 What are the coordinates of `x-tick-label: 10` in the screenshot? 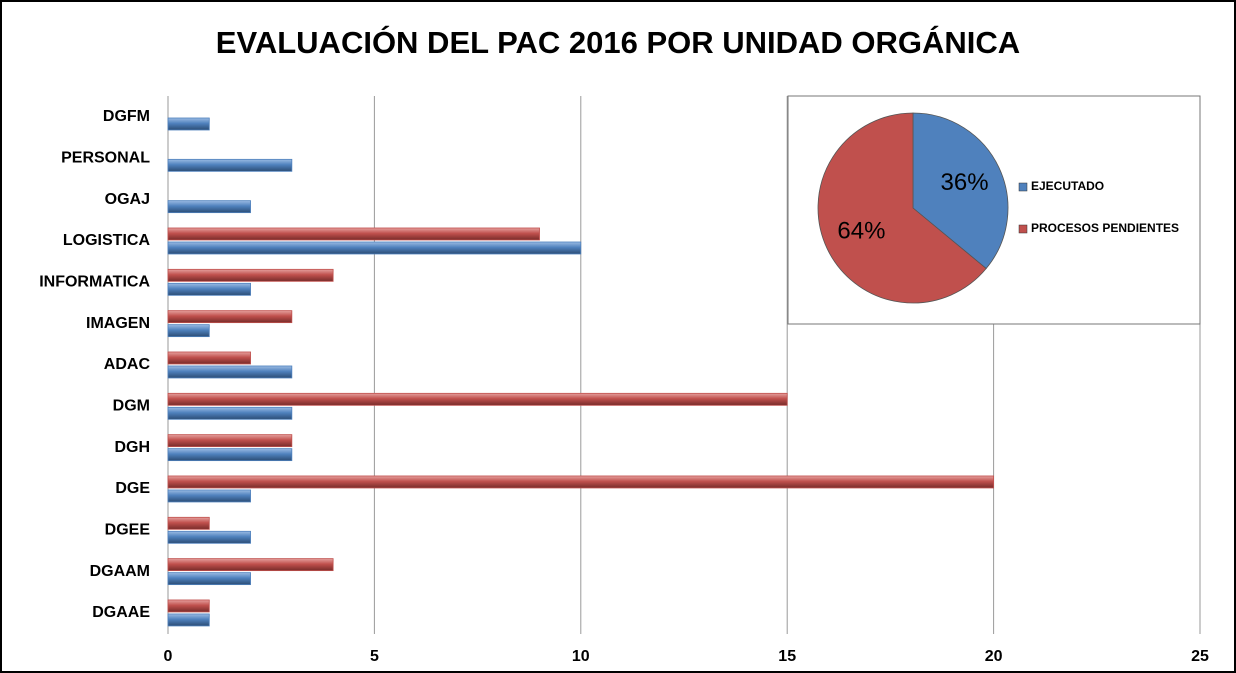 It's located at (581, 656).